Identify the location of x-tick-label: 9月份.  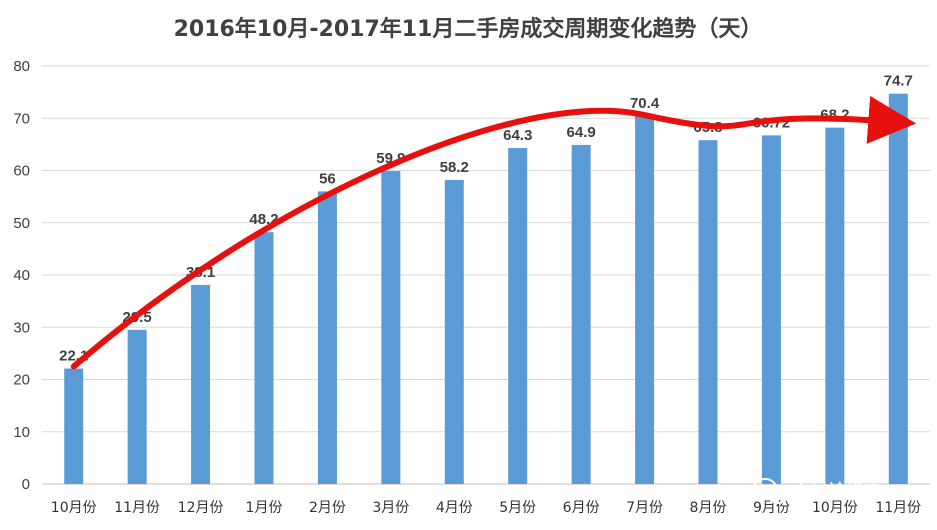
(771, 508).